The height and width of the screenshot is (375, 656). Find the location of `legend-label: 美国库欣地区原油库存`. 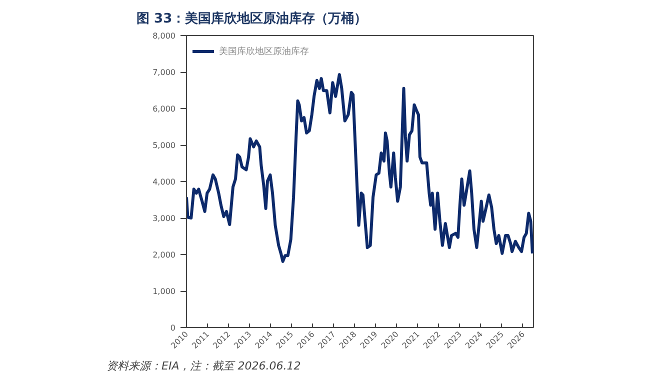

legend-label: 美国库欣地区原油库存 is located at coordinates (264, 52).